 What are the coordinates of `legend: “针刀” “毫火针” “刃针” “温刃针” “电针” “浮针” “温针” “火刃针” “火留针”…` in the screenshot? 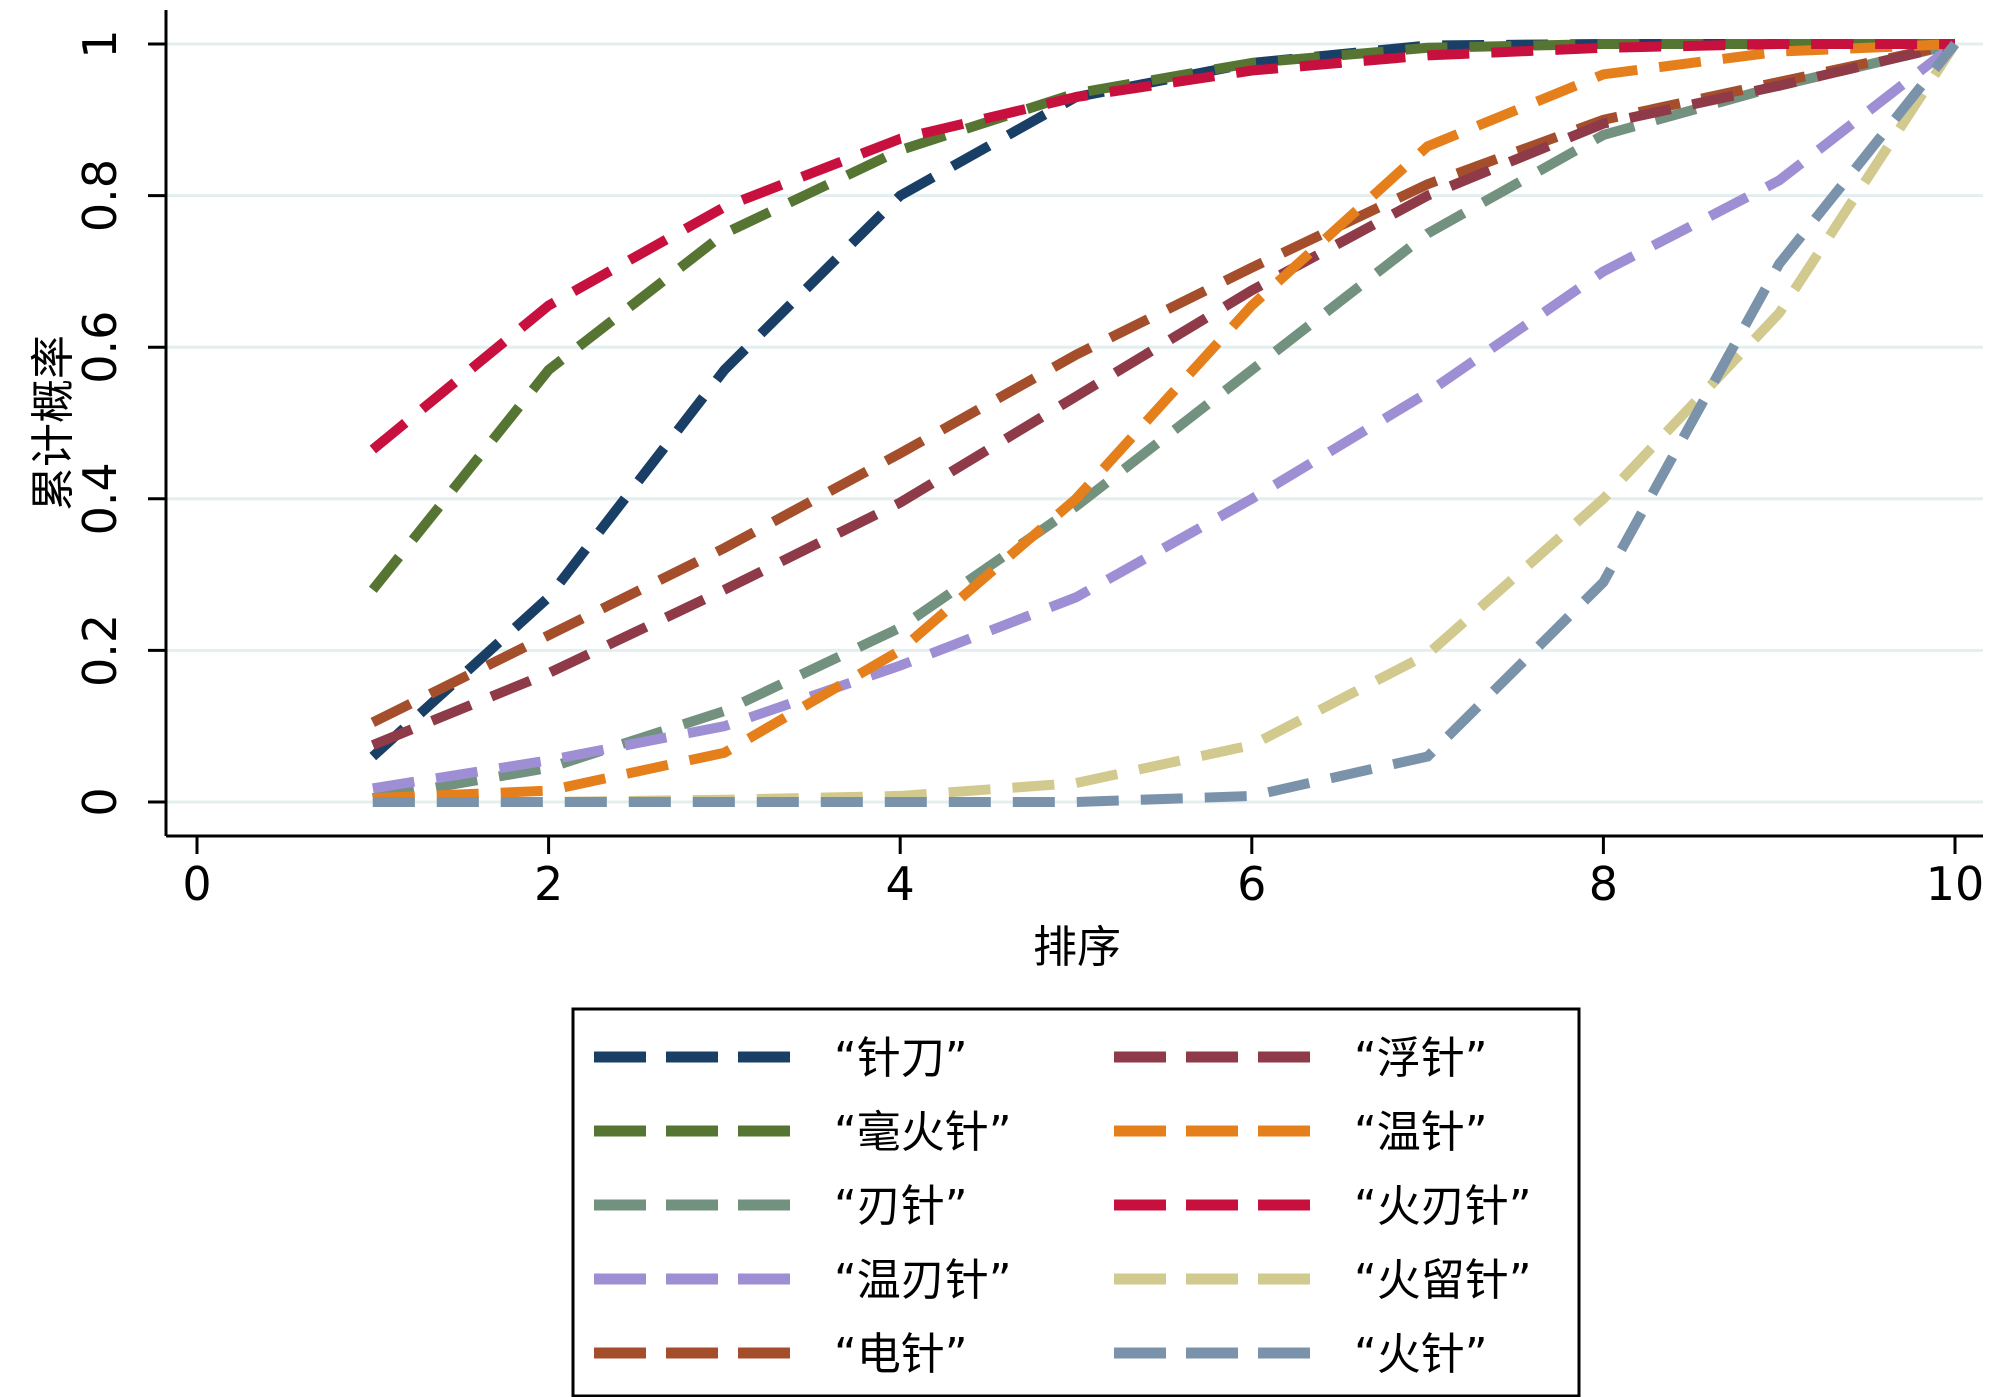 It's located at (1076, 1202).